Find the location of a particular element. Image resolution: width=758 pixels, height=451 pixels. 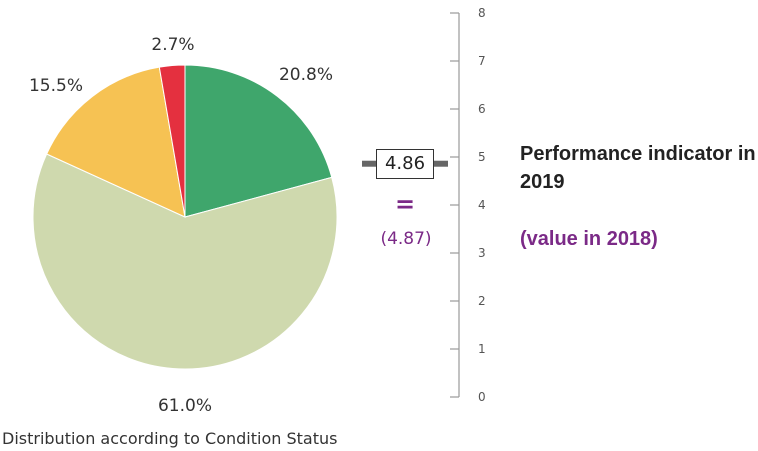

current-value-box: 4.86 is located at coordinates (405, 163).